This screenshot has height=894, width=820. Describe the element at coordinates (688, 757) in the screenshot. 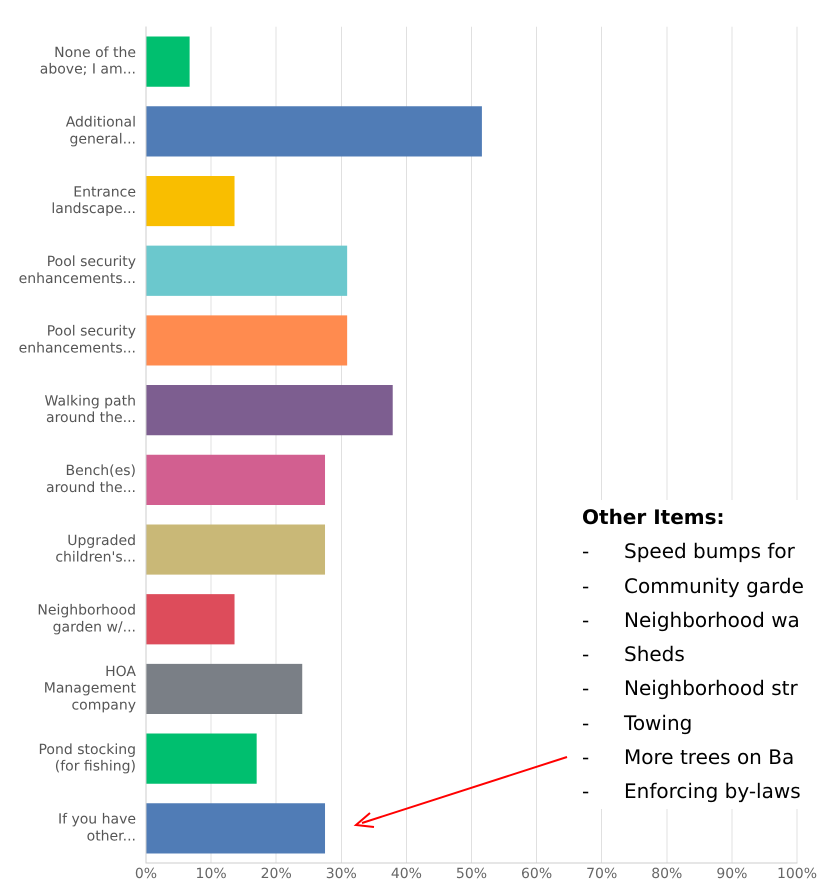

I see `text: - More trees on Ba` at that location.